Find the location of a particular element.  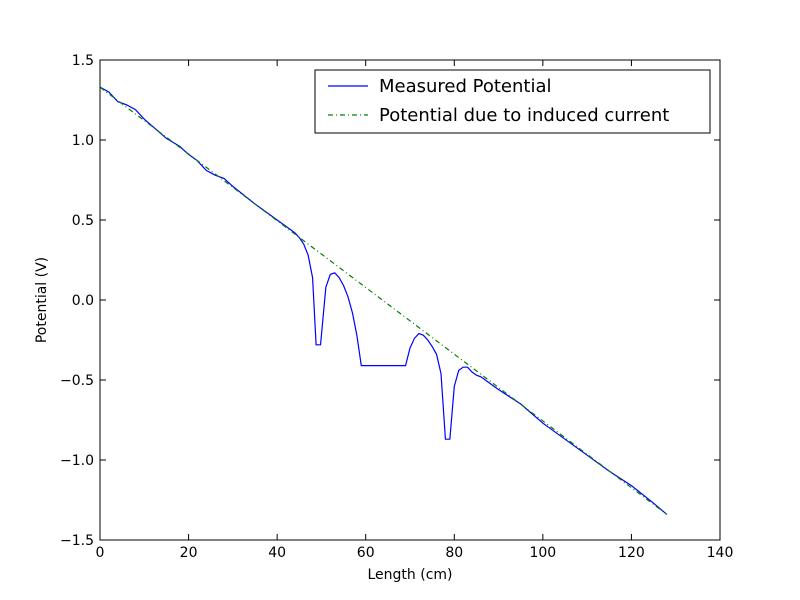

x-tick-label: 20 is located at coordinates (189, 553).